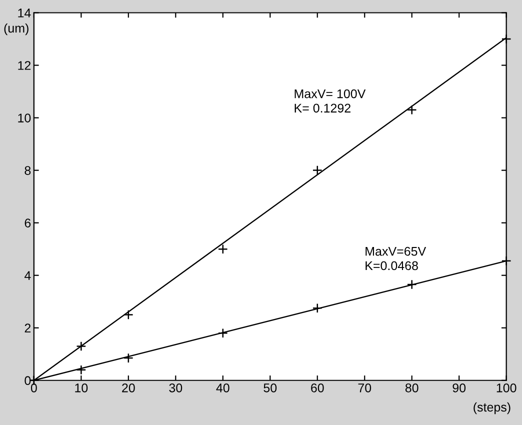  Describe the element at coordinates (175, 387) in the screenshot. I see `x-tick-label: 30` at that location.